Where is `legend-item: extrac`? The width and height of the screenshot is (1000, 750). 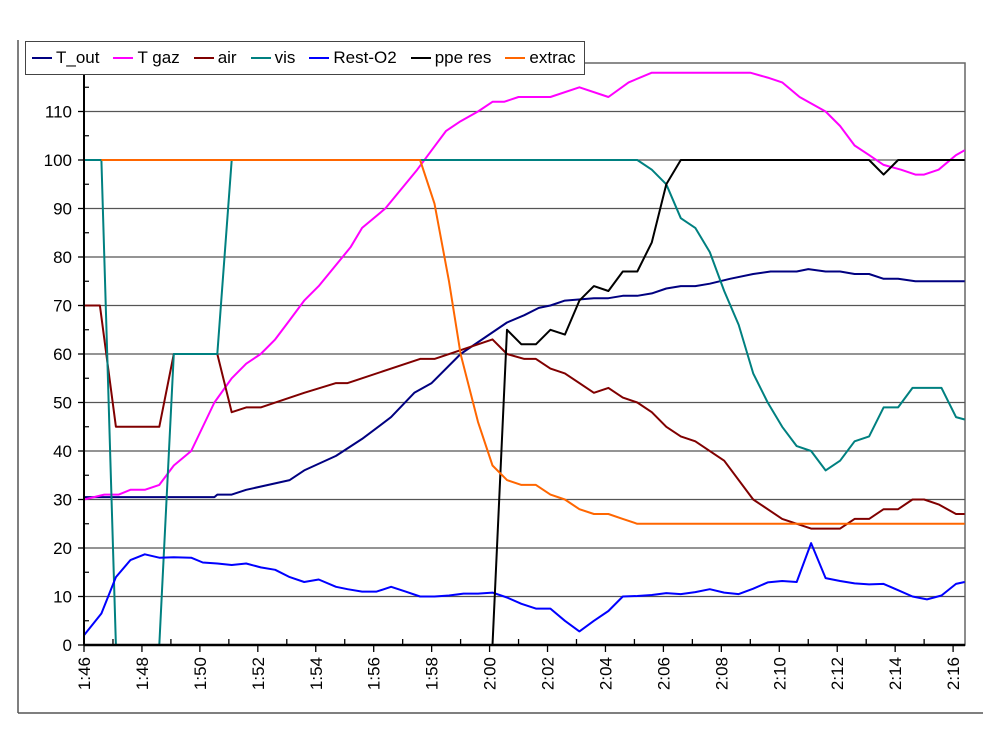
legend-item: extrac is located at coordinates (540, 58).